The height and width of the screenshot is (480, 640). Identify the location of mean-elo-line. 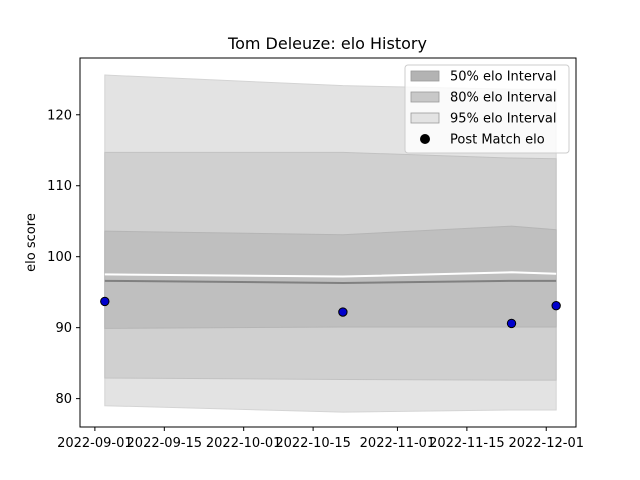
(330, 281).